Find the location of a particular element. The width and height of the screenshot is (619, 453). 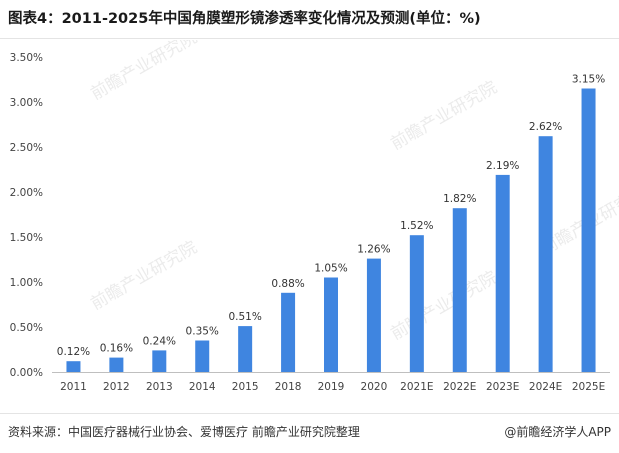

data-label-2018: 0.88% is located at coordinates (287, 284).